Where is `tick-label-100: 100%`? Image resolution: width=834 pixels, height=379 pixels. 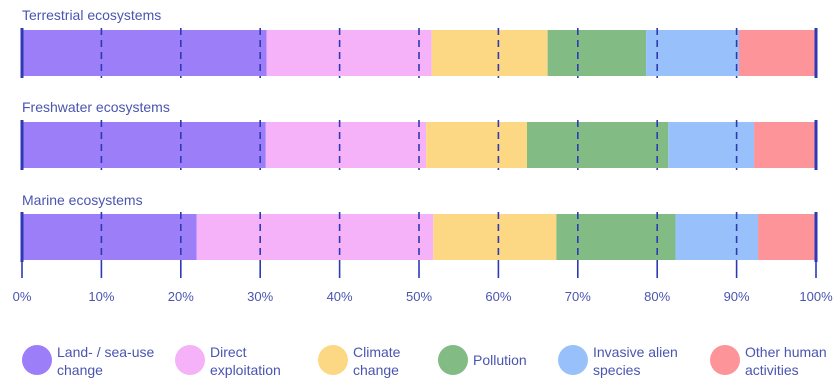 tick-label-100: 100% is located at coordinates (816, 296).